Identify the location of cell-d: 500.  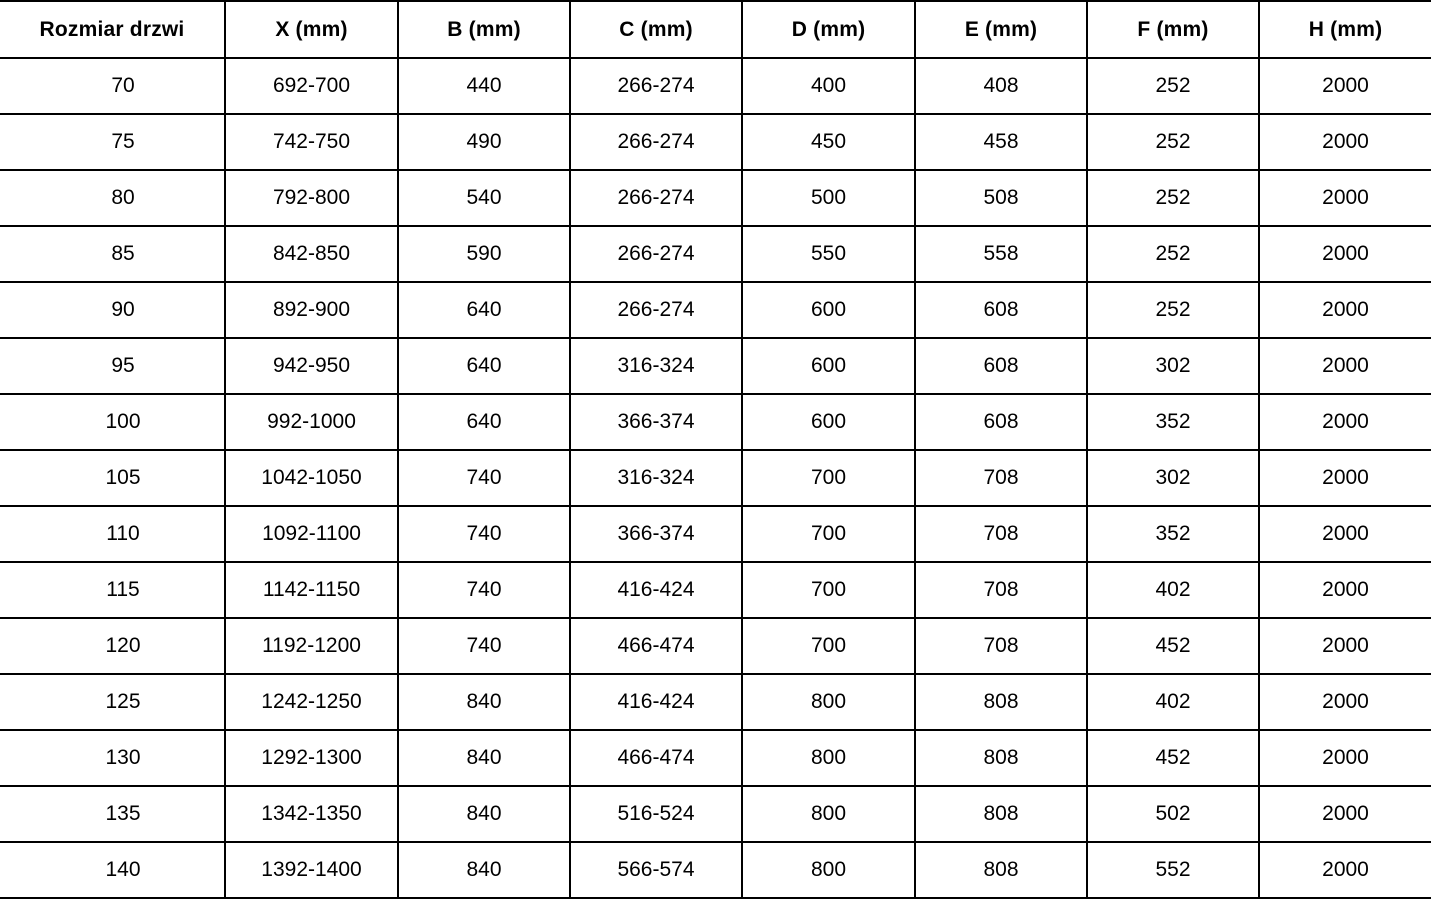
(828, 198).